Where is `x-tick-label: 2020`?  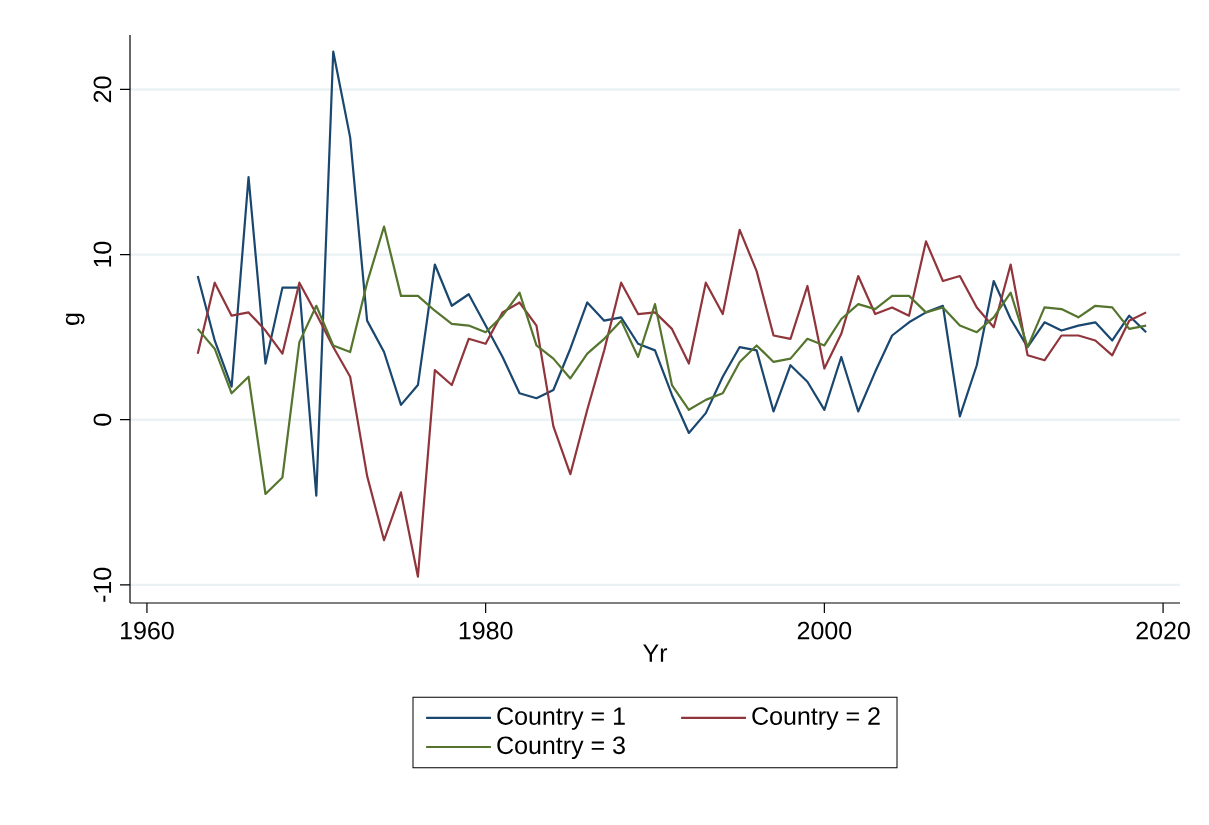 x-tick-label: 2020 is located at coordinates (1163, 630).